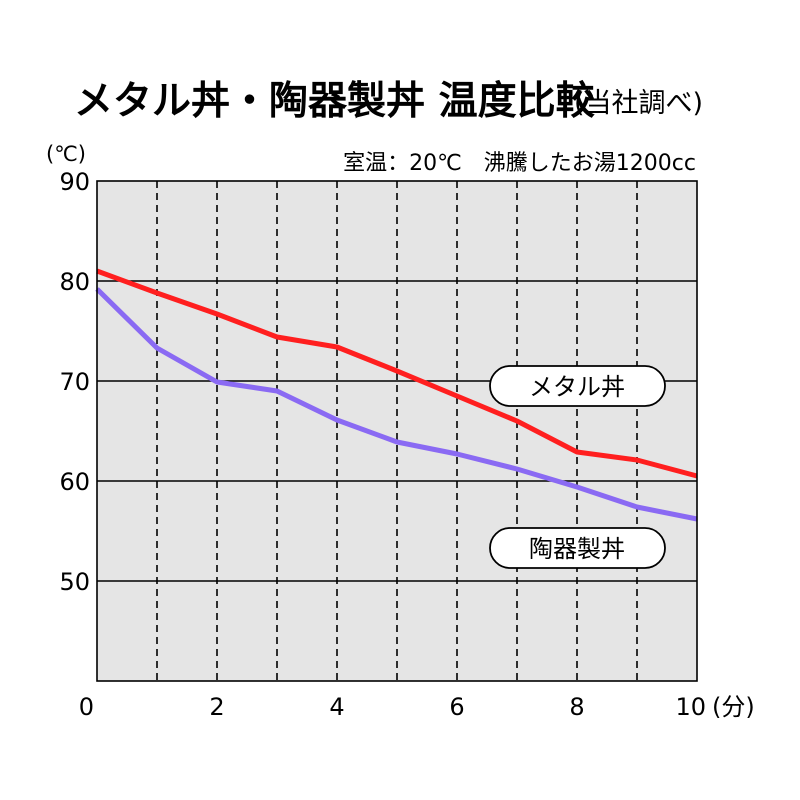 This screenshot has height=800, width=800. I want to click on legend-metal-box, so click(577, 386).